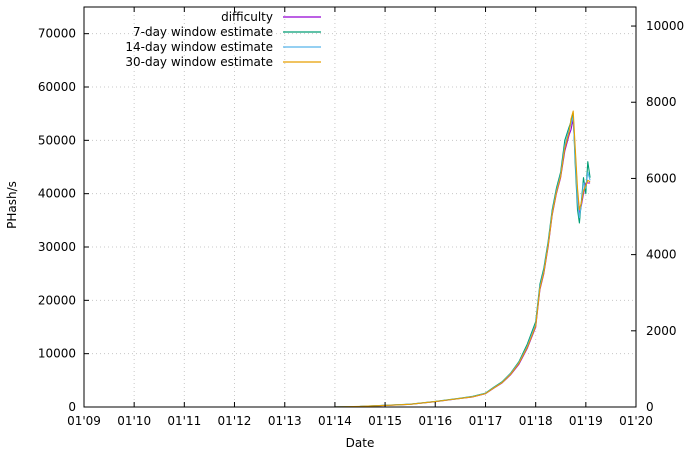 The width and height of the screenshot is (694, 453). What do you see at coordinates (184, 421) in the screenshot?
I see `x-tick-label: 01'11` at bounding box center [184, 421].